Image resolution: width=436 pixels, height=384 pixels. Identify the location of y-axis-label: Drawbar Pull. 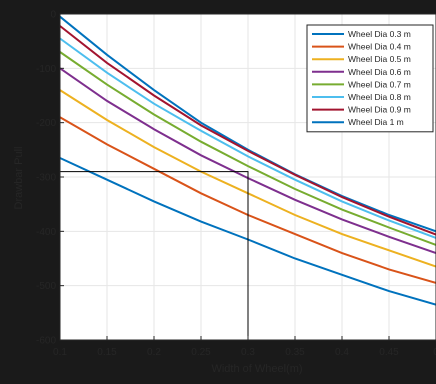
(19, 178).